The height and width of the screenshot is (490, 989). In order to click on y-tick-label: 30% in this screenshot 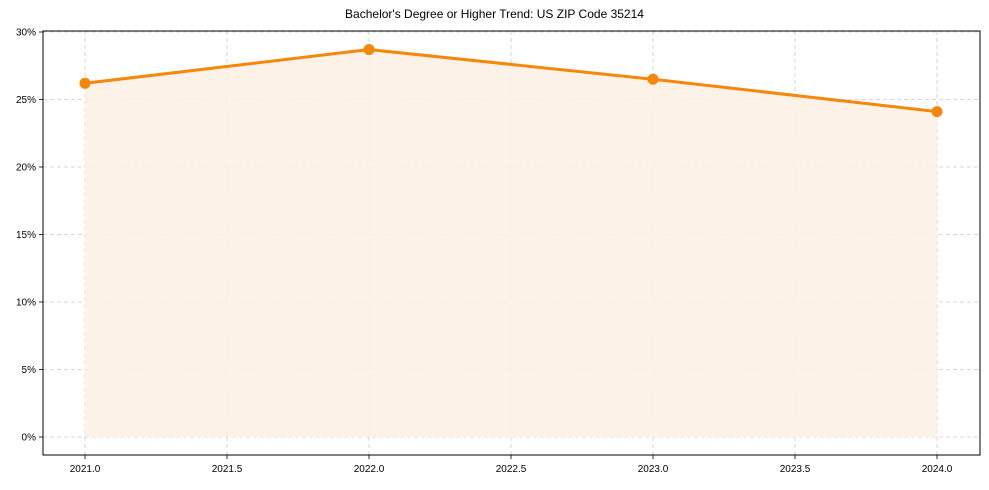, I will do `click(26, 33)`.